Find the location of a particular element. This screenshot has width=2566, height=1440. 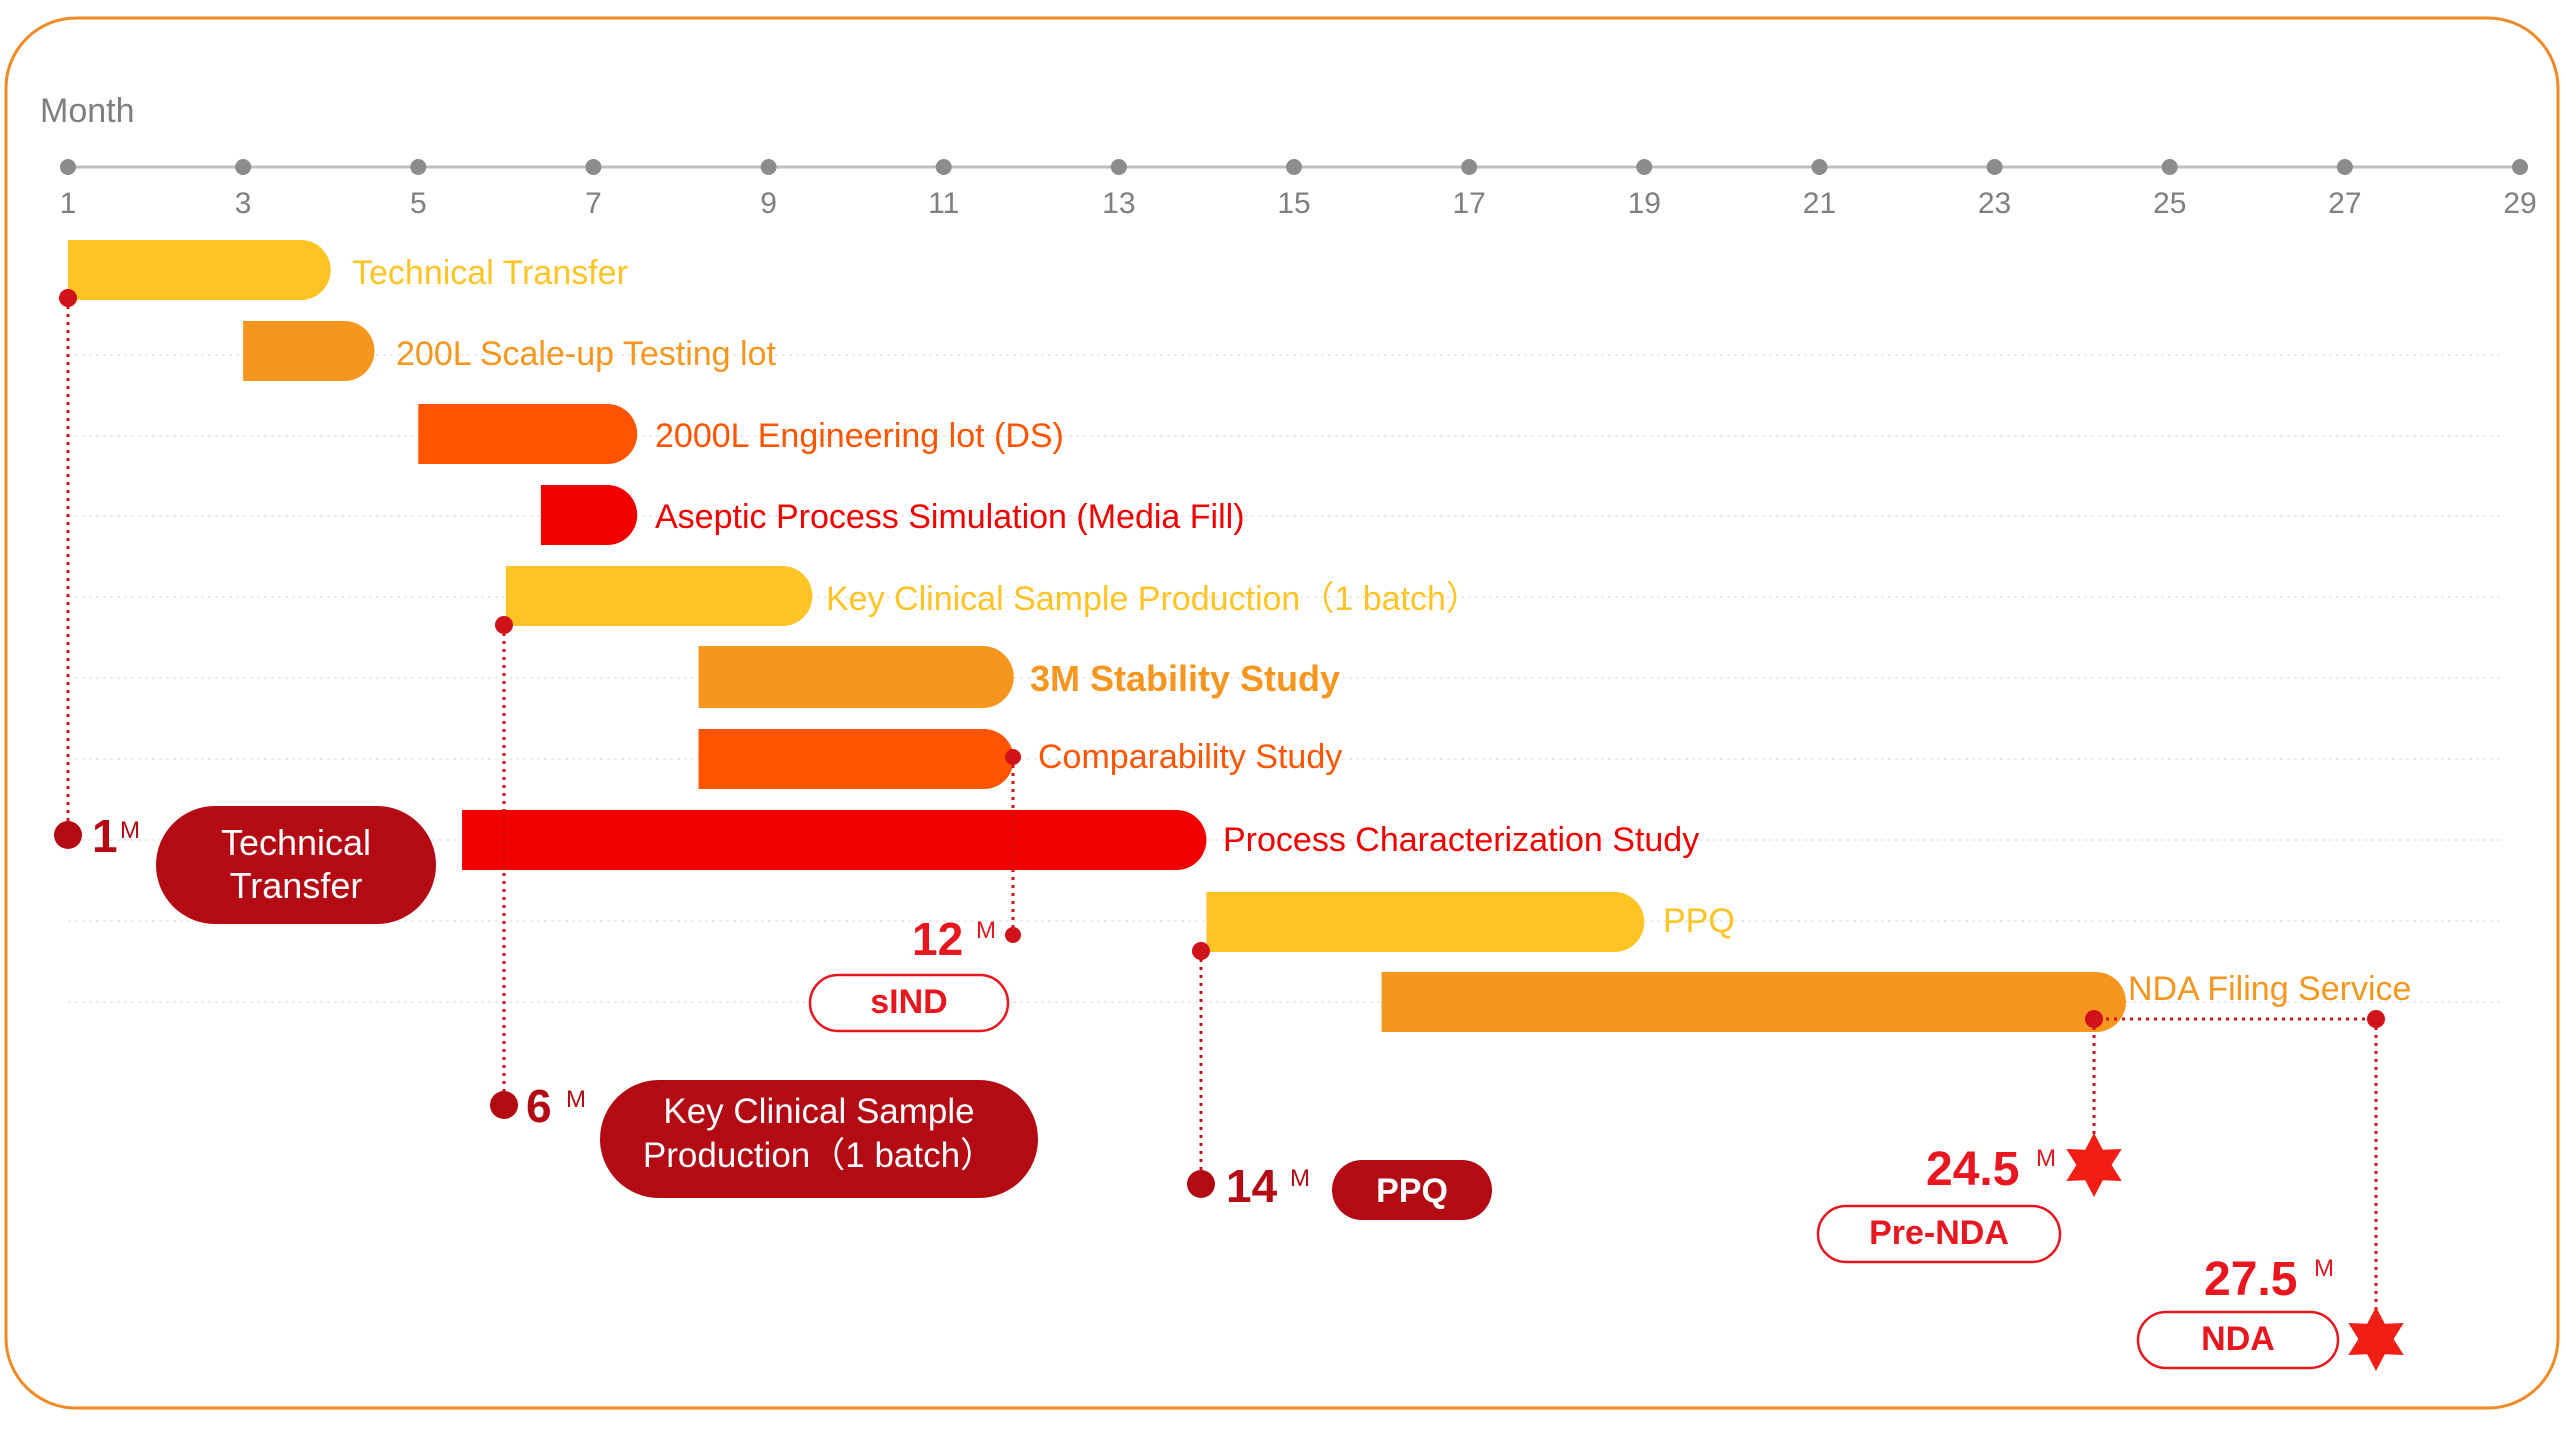

gantt-bar-label: Technical Transfer is located at coordinates (490, 273).